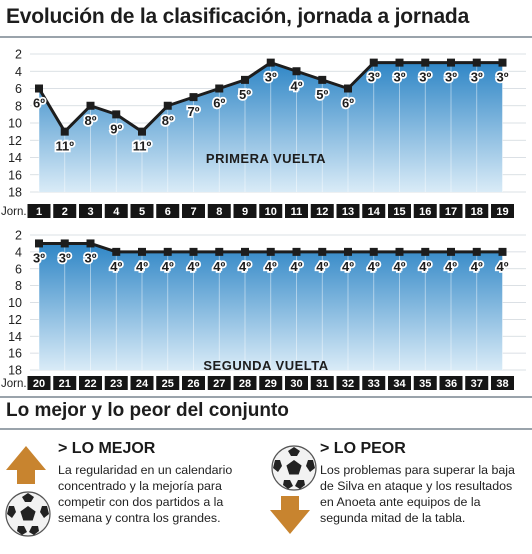 The width and height of the screenshot is (532, 554). Describe the element at coordinates (194, 111) in the screenshot. I see `data-label: 7º` at that location.